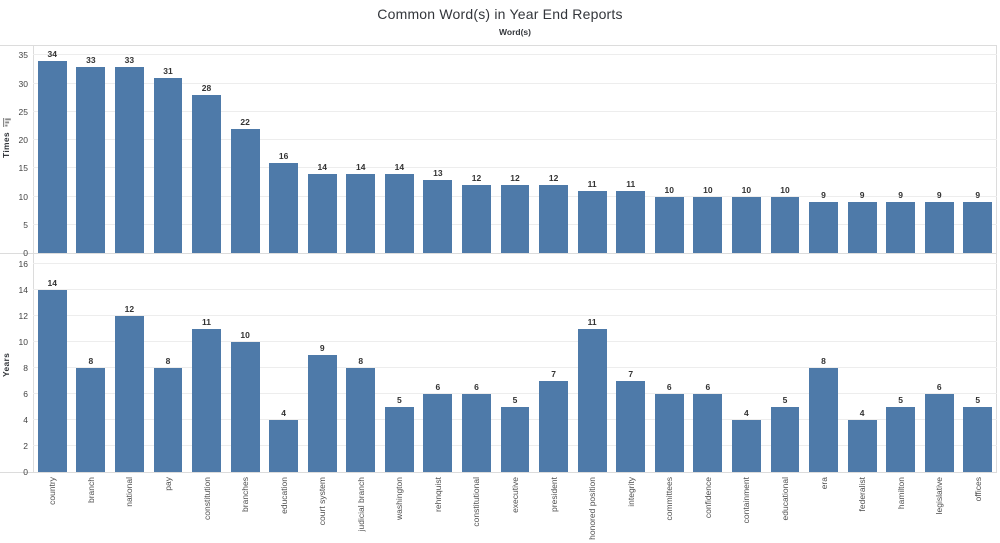  What do you see at coordinates (592, 149) in the screenshot?
I see `bar-slot: 11` at bounding box center [592, 149].